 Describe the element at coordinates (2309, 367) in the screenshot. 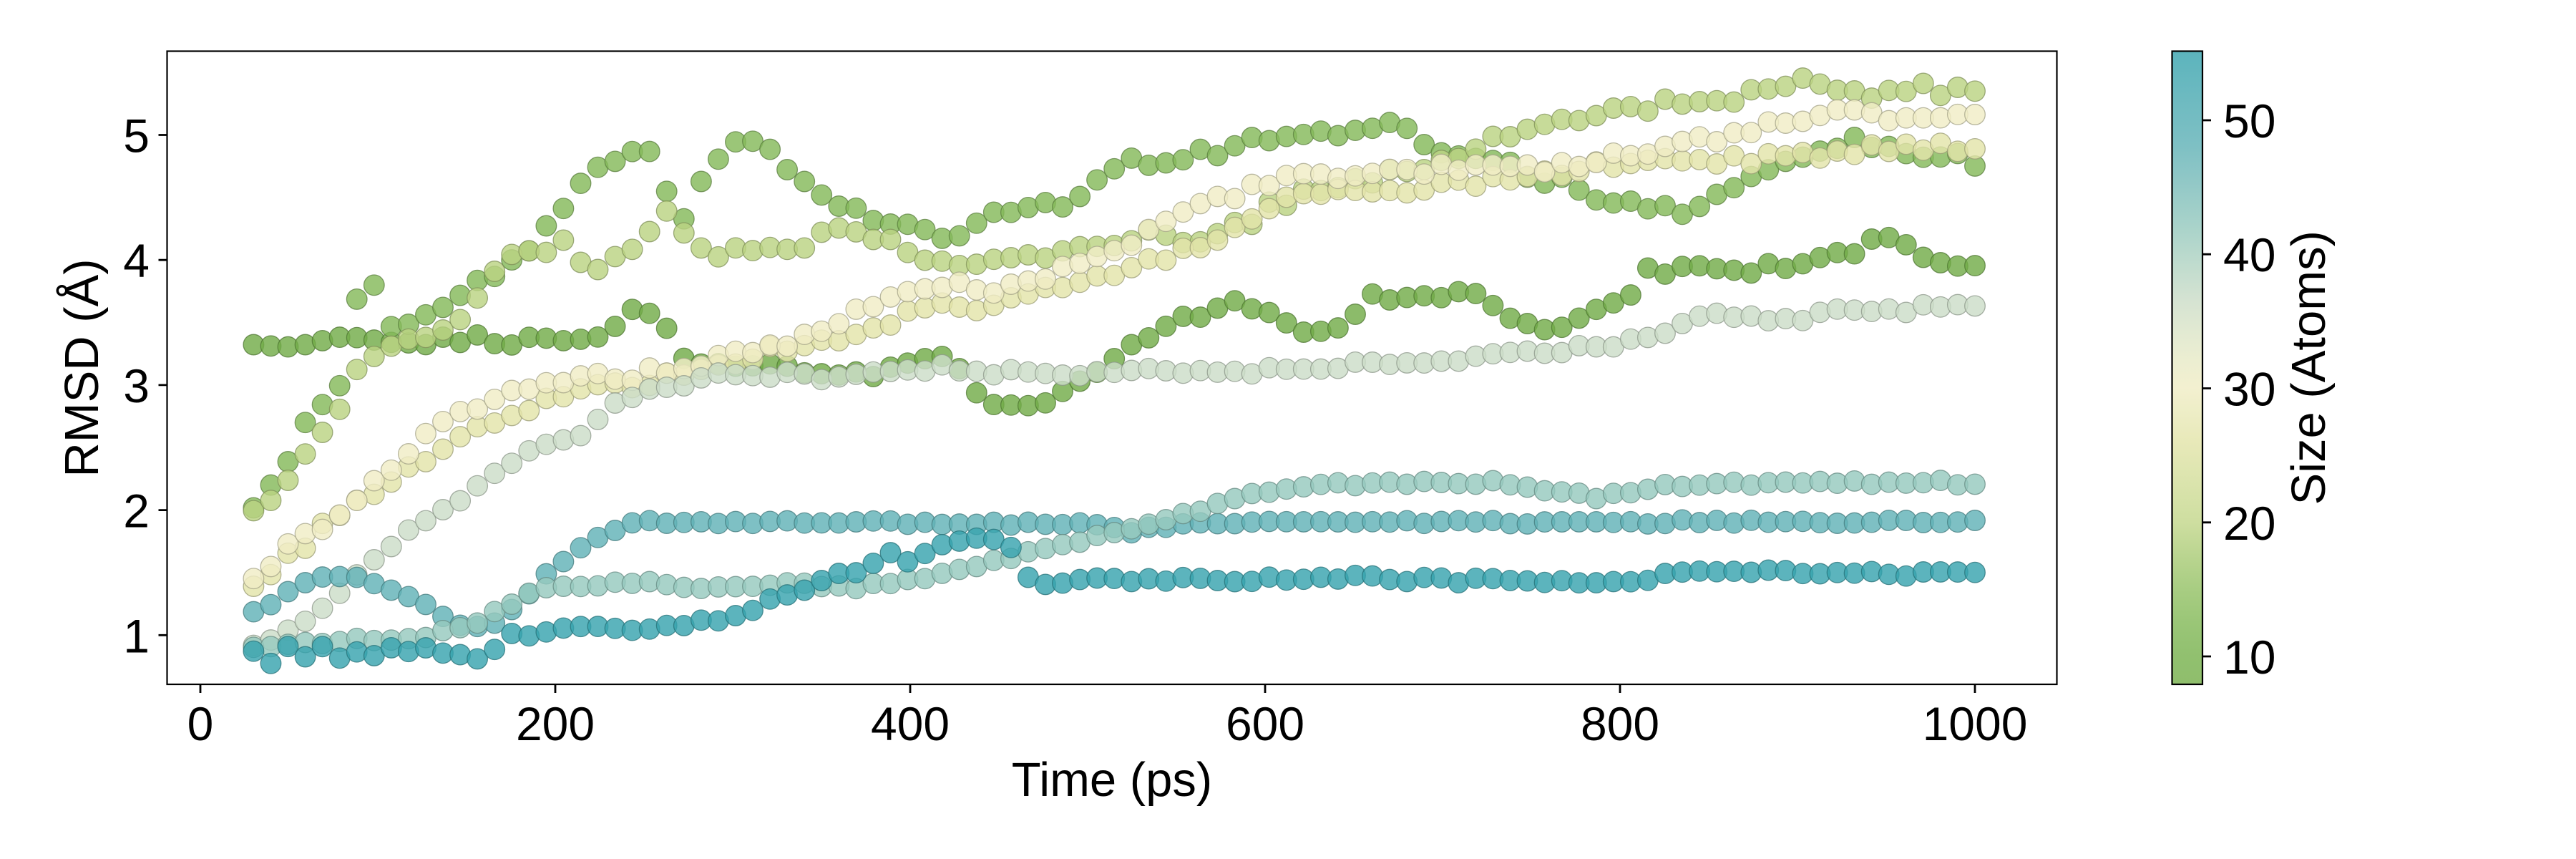

I see `svg-text: Size (Atoms)` at that location.